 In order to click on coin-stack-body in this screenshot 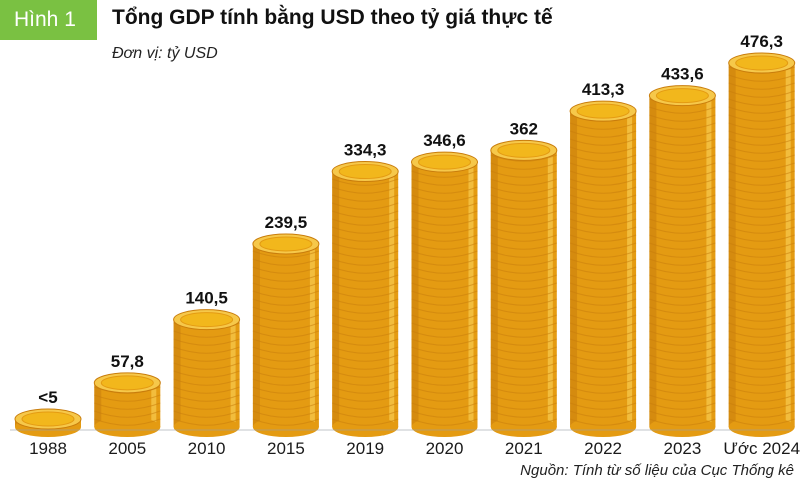, I will do `click(285, 335)`.